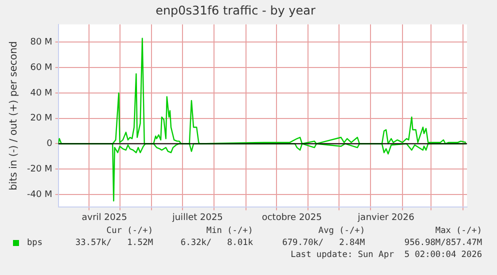 The width and height of the screenshot is (497, 275). What do you see at coordinates (35, 243) in the screenshot?
I see `legend-label: bps` at bounding box center [35, 243].